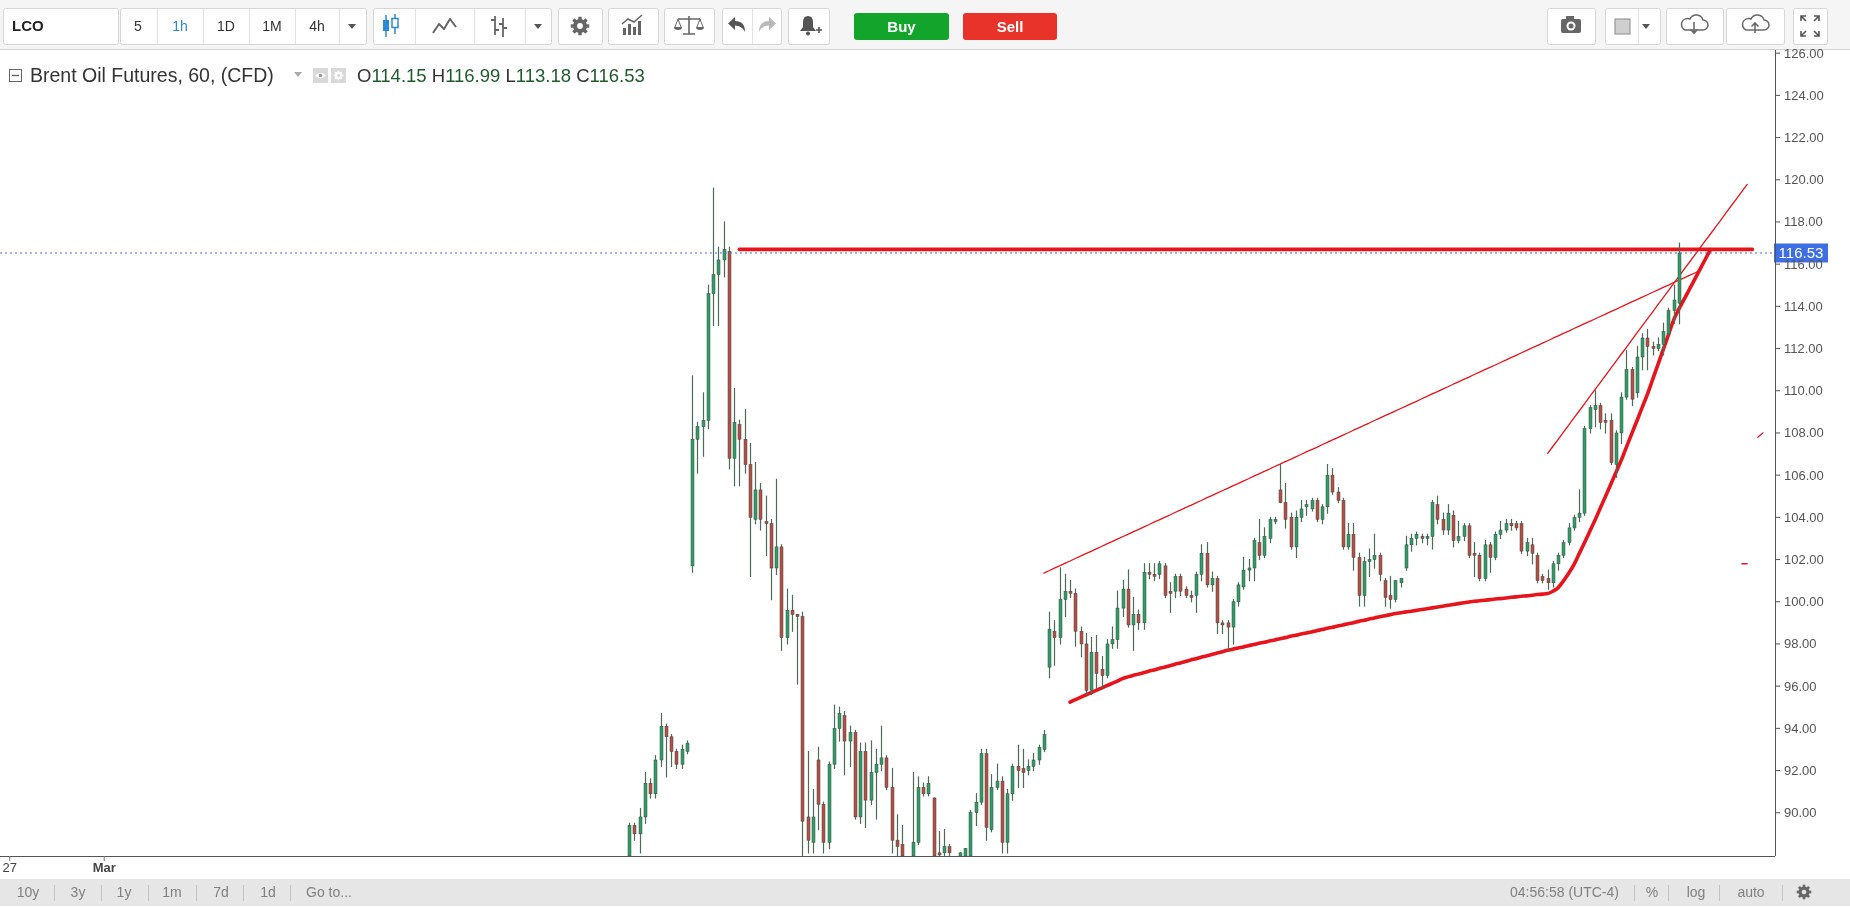  What do you see at coordinates (221, 892) in the screenshot?
I see `text: 7d` at bounding box center [221, 892].